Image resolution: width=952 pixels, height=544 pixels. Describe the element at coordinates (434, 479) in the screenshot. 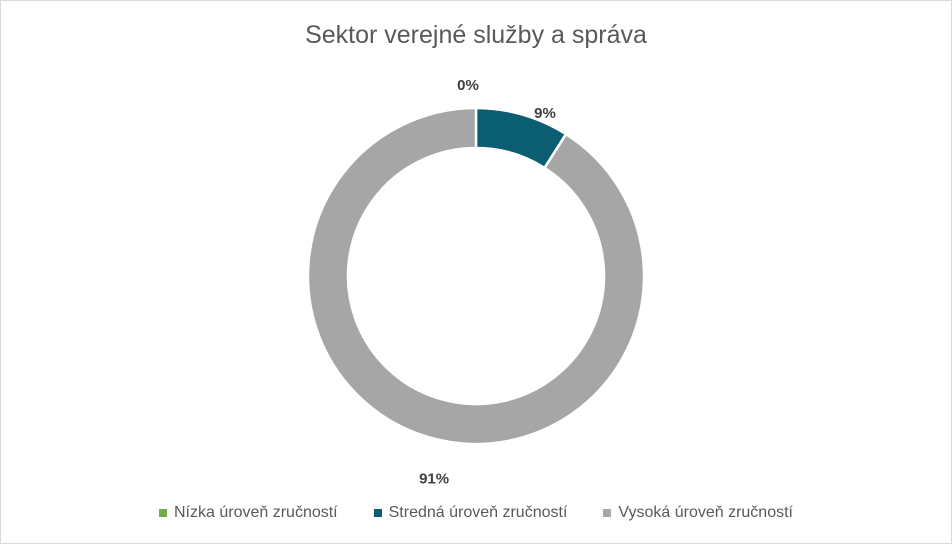

I see `data-label-high: 91%` at that location.